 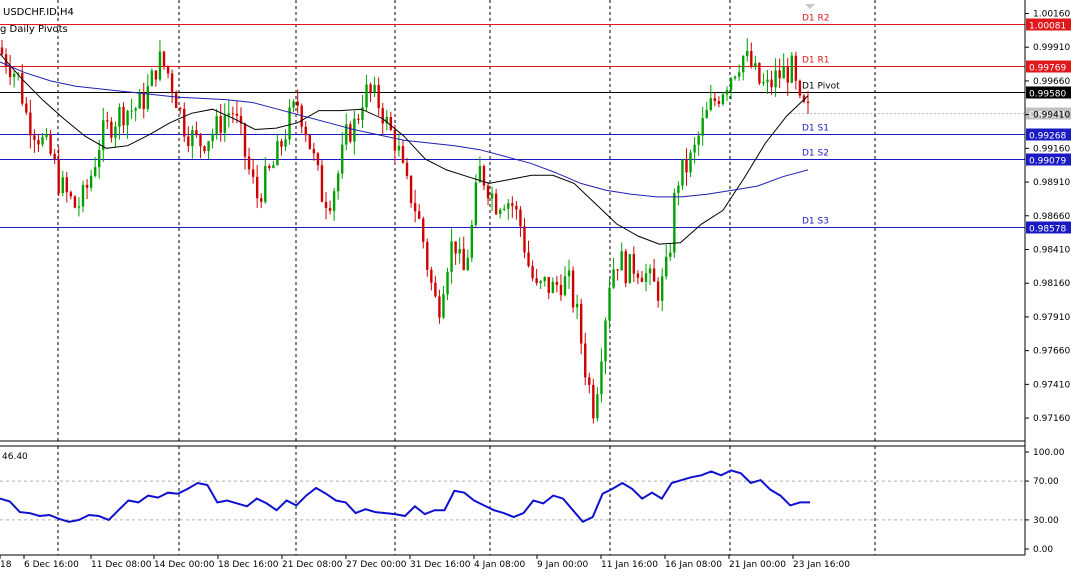 What do you see at coordinates (821, 565) in the screenshot?
I see `time-axis-label: 23 Jan 16:00` at bounding box center [821, 565].